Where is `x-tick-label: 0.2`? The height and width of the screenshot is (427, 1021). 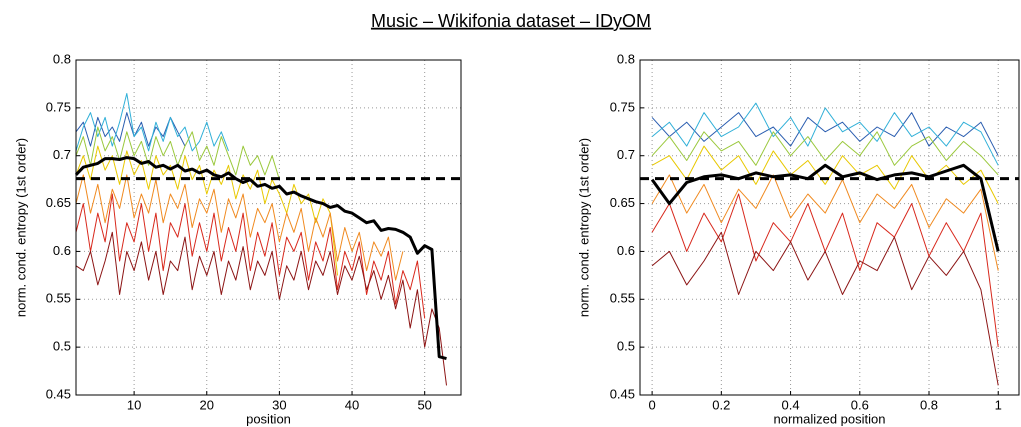 x-tick-label: 0.2 is located at coordinates (721, 404).